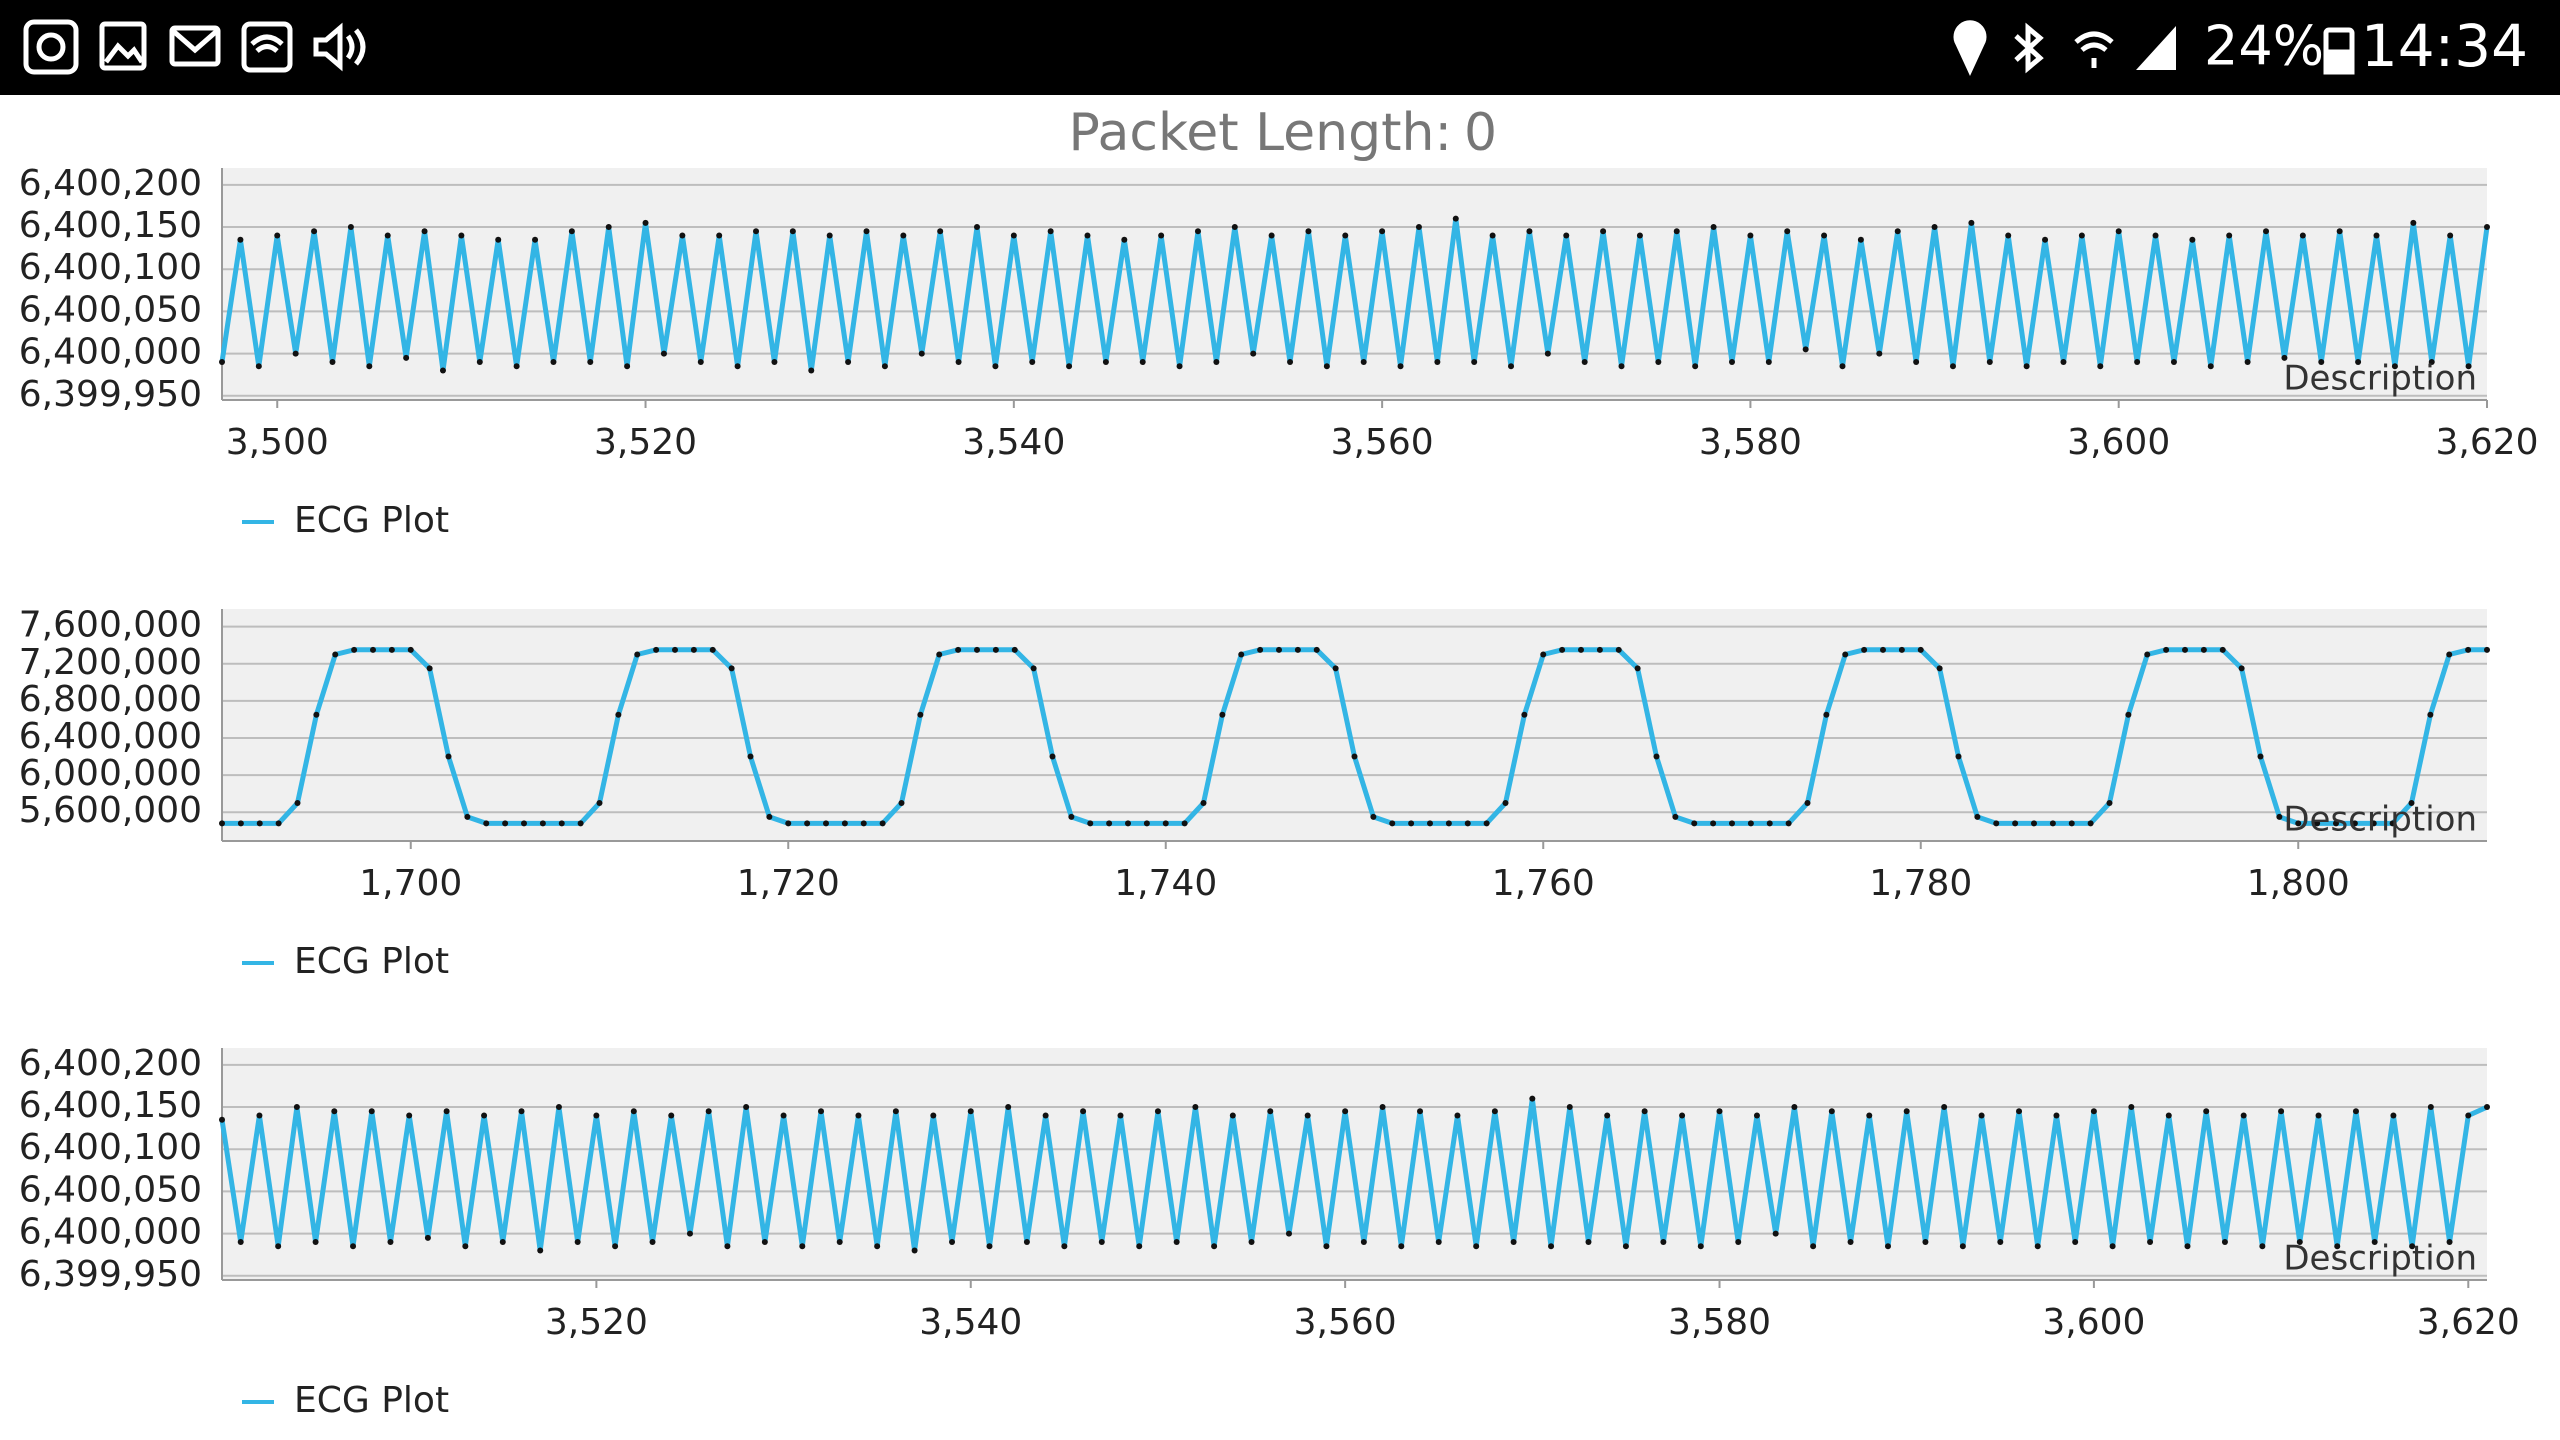 The width and height of the screenshot is (2560, 1440). What do you see at coordinates (371, 1400) in the screenshot?
I see `legend-label: ECG Plot` at bounding box center [371, 1400].